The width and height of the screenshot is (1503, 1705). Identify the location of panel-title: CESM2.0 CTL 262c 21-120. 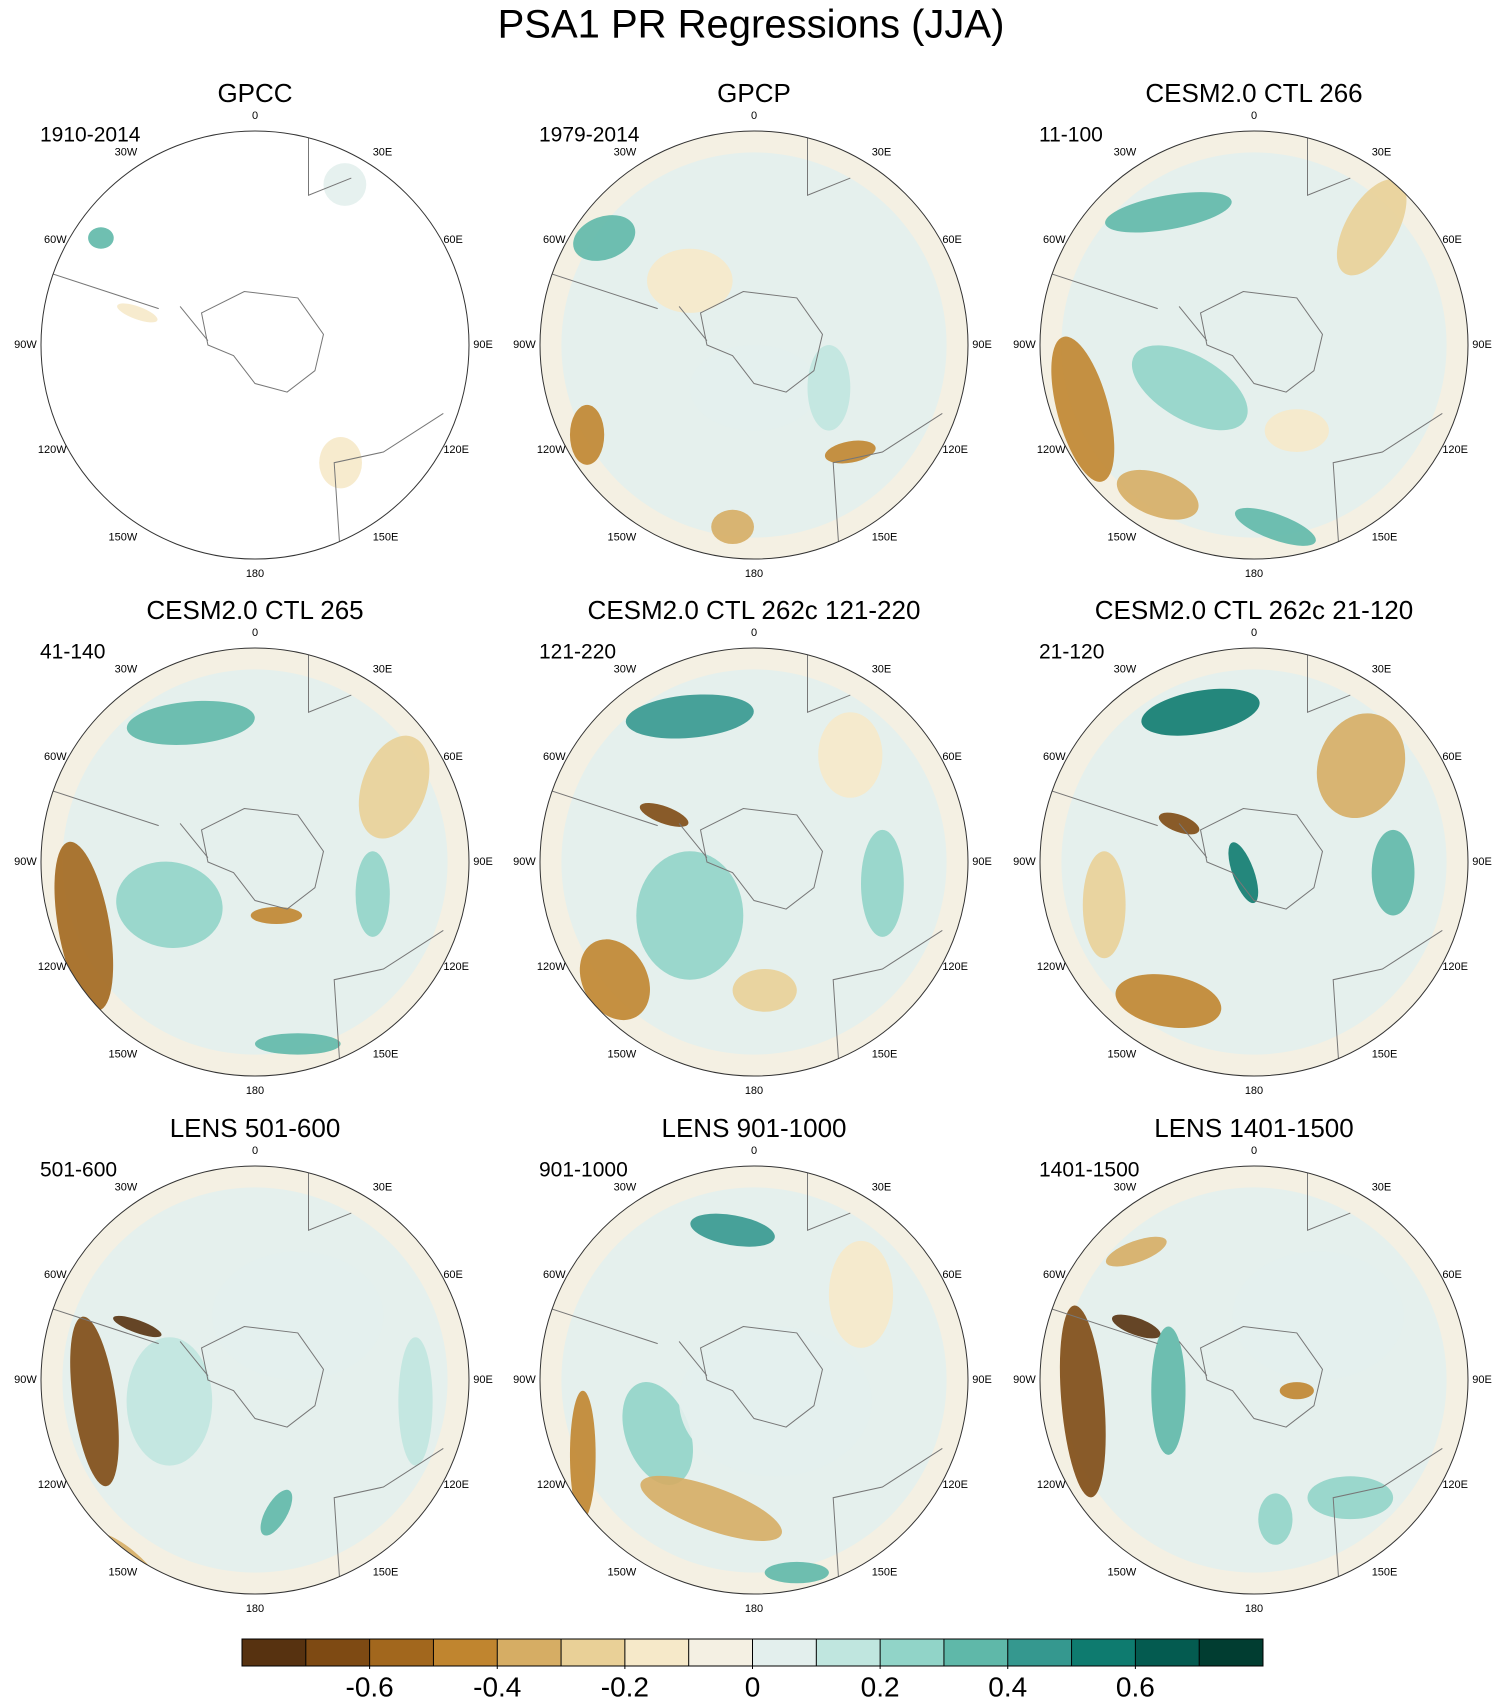
(1254, 610).